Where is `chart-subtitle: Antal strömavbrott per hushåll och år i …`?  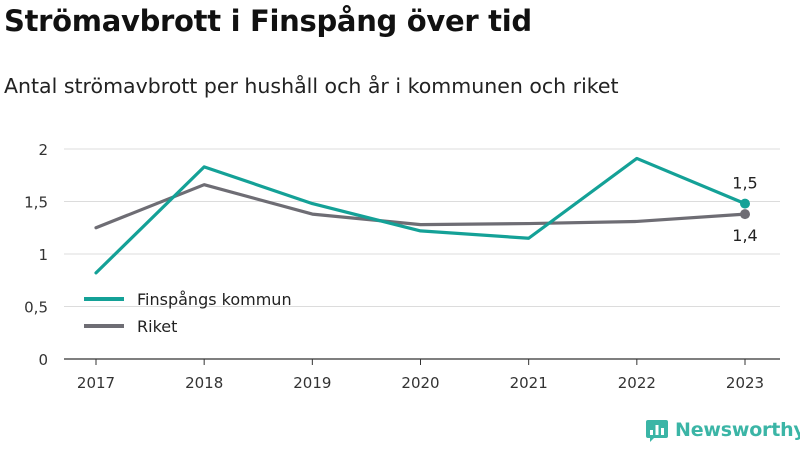
chart-subtitle: Antal strömavbrott per hushåll och år i … is located at coordinates (311, 86).